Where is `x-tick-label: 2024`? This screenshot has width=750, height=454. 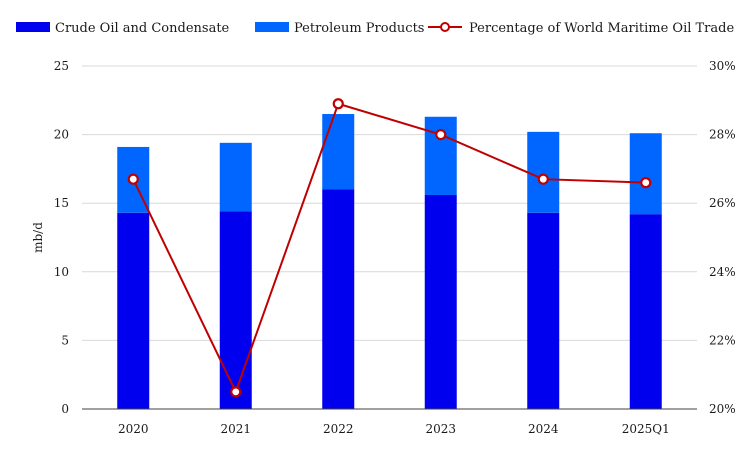 x-tick-label: 2024 is located at coordinates (543, 429).